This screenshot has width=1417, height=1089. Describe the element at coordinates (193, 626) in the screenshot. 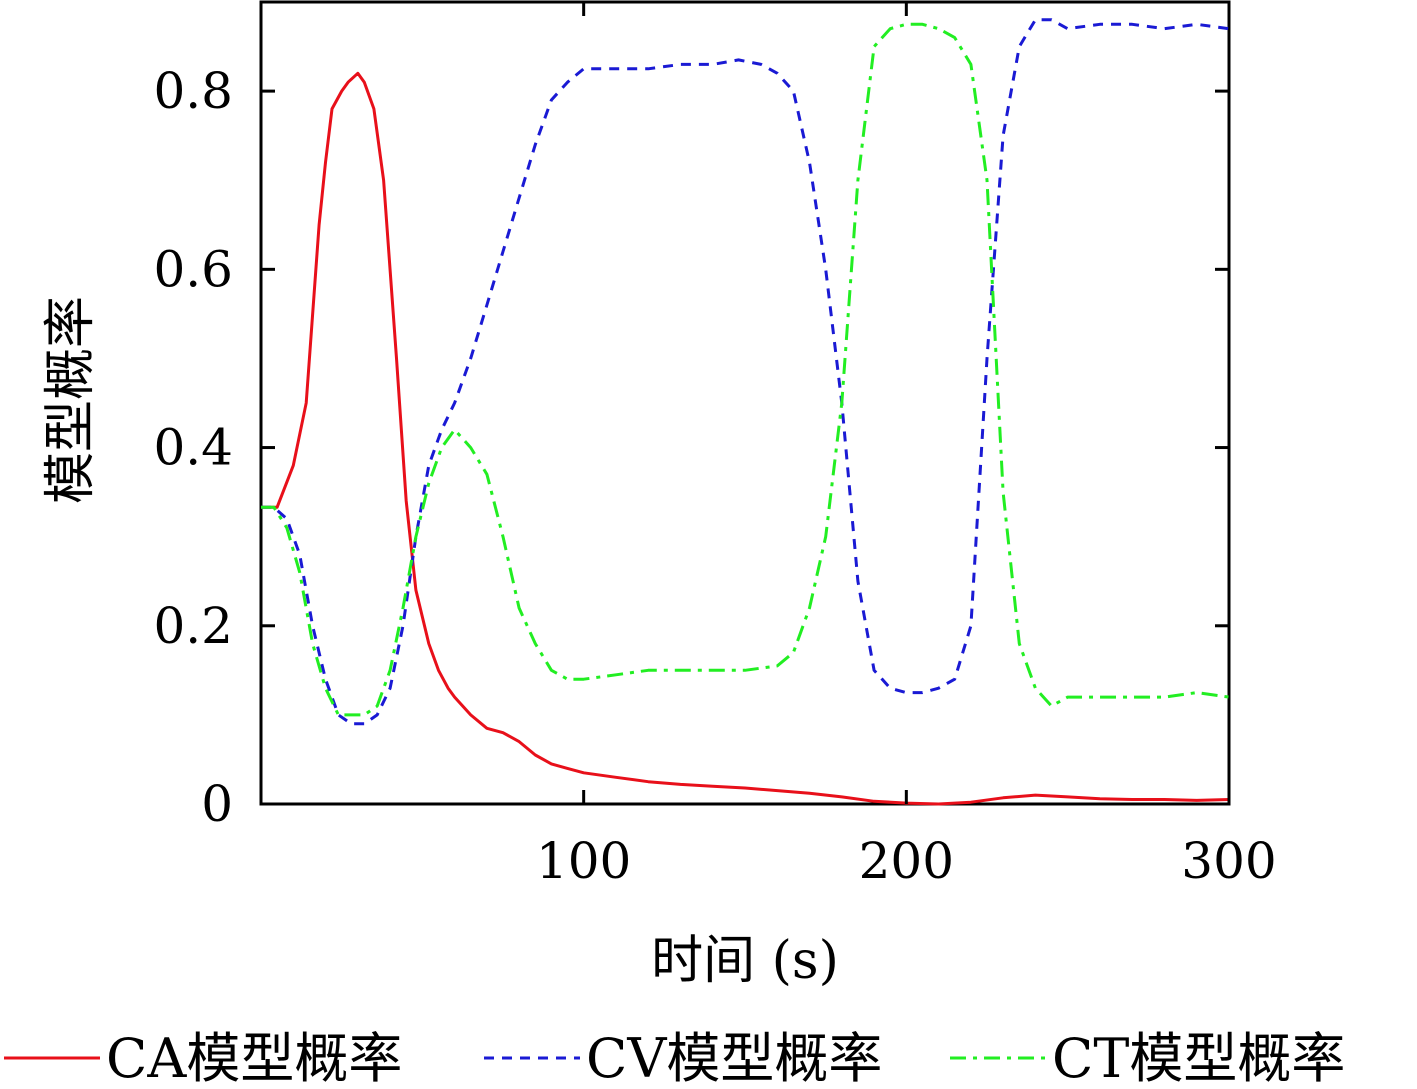

I see `y-tick-label: 0.2` at that location.